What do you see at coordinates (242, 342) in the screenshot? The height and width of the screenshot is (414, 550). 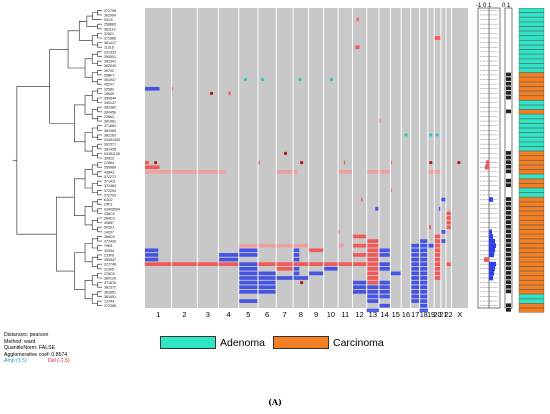 I see `legend-label-adenoma: Adenoma` at bounding box center [242, 342].